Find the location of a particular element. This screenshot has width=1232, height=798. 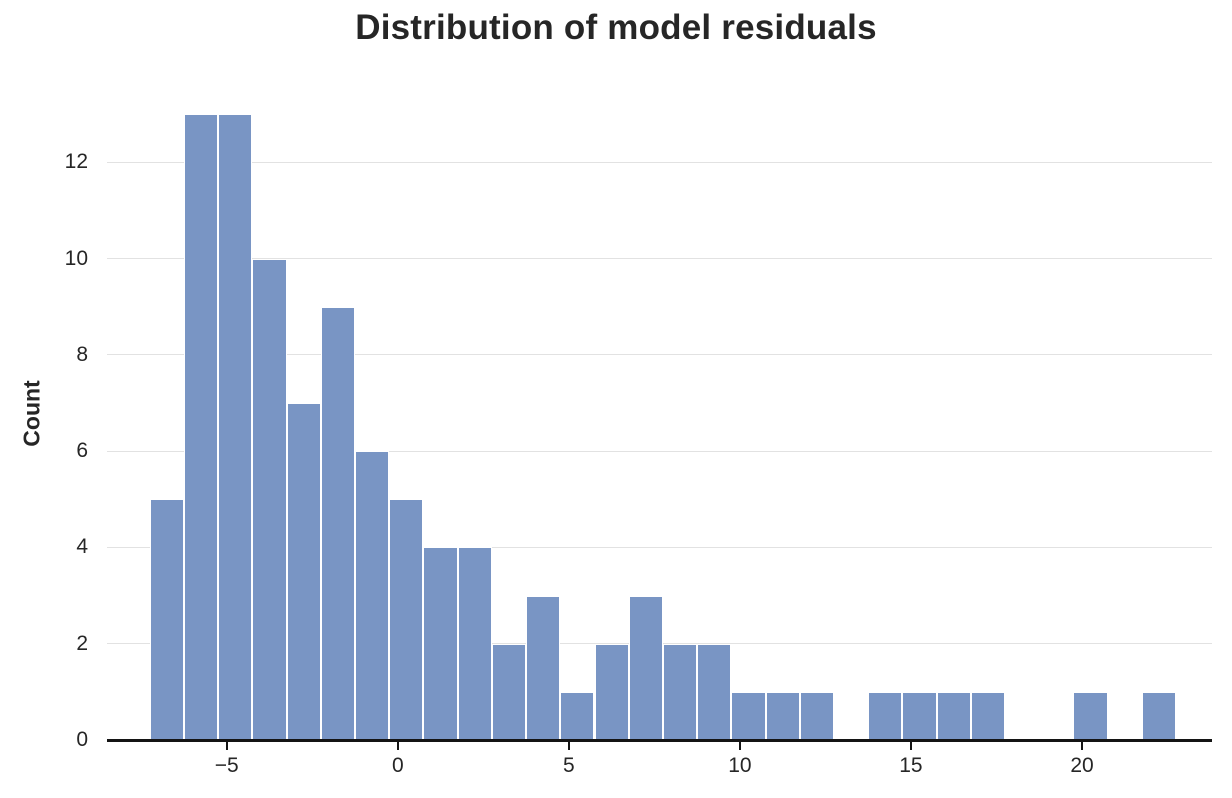

chart-title: Distribution of model residuals is located at coordinates (616, 27).